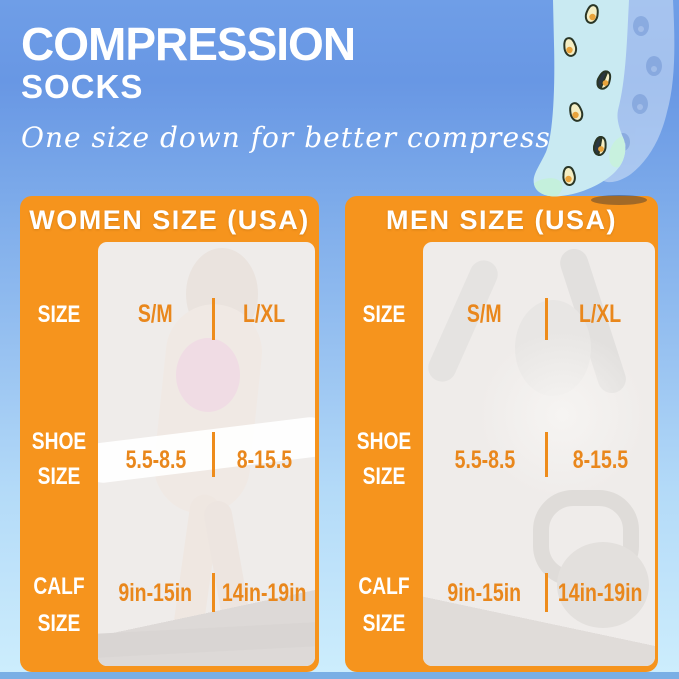  What do you see at coordinates (619, 200) in the screenshot?
I see `sock-shadow` at bounding box center [619, 200].